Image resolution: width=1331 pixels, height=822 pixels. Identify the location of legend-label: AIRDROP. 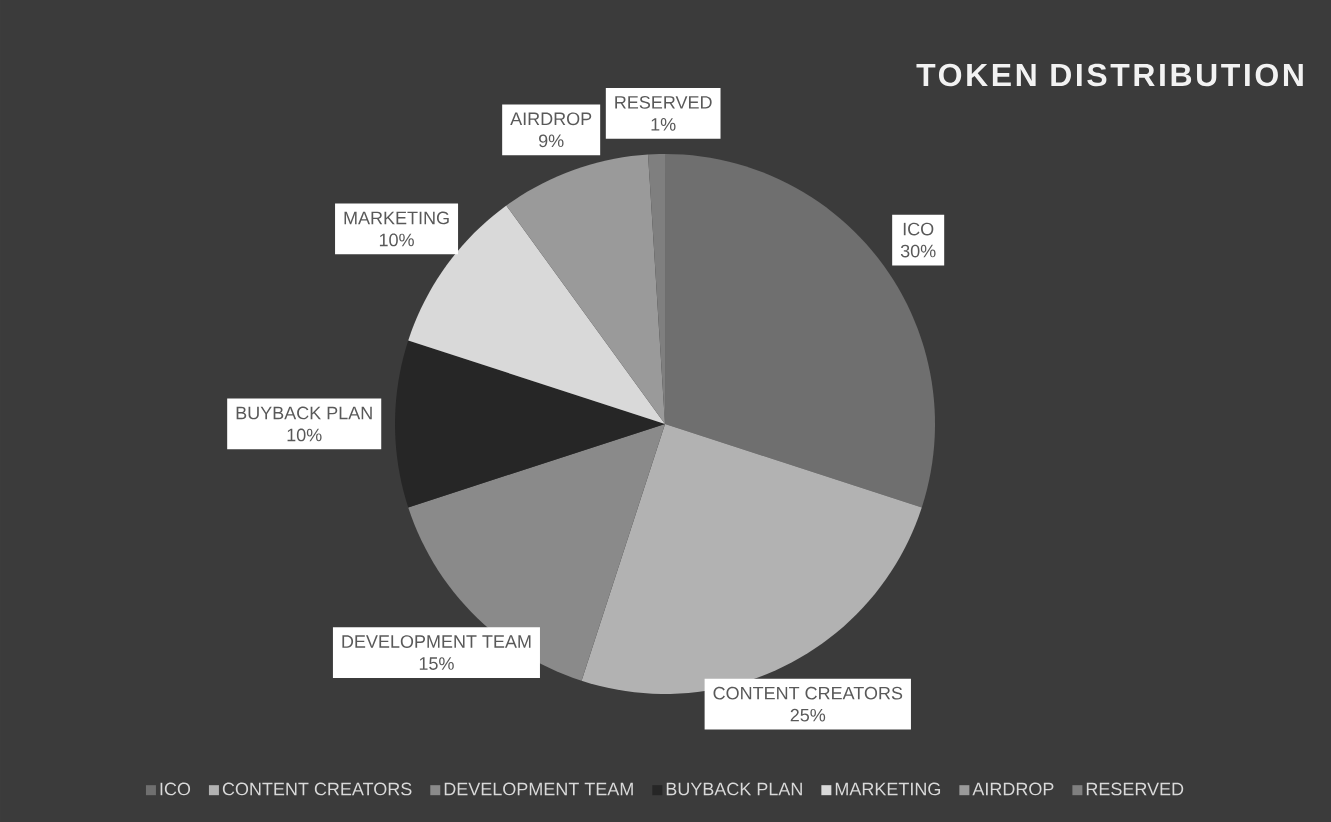
(1013, 789).